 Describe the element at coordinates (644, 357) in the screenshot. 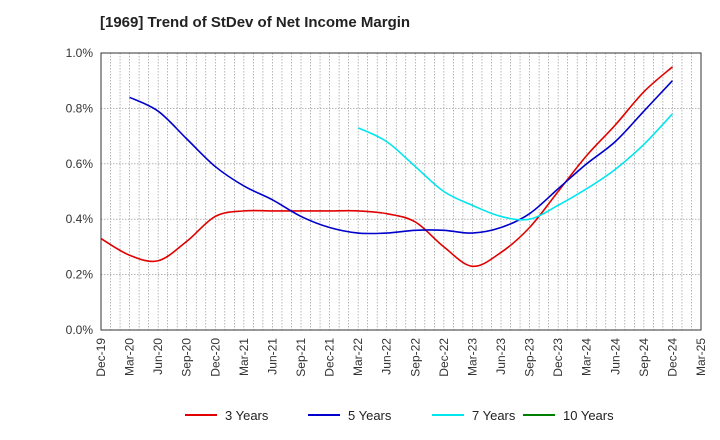

I see `x-tick-label: Sep-24` at that location.